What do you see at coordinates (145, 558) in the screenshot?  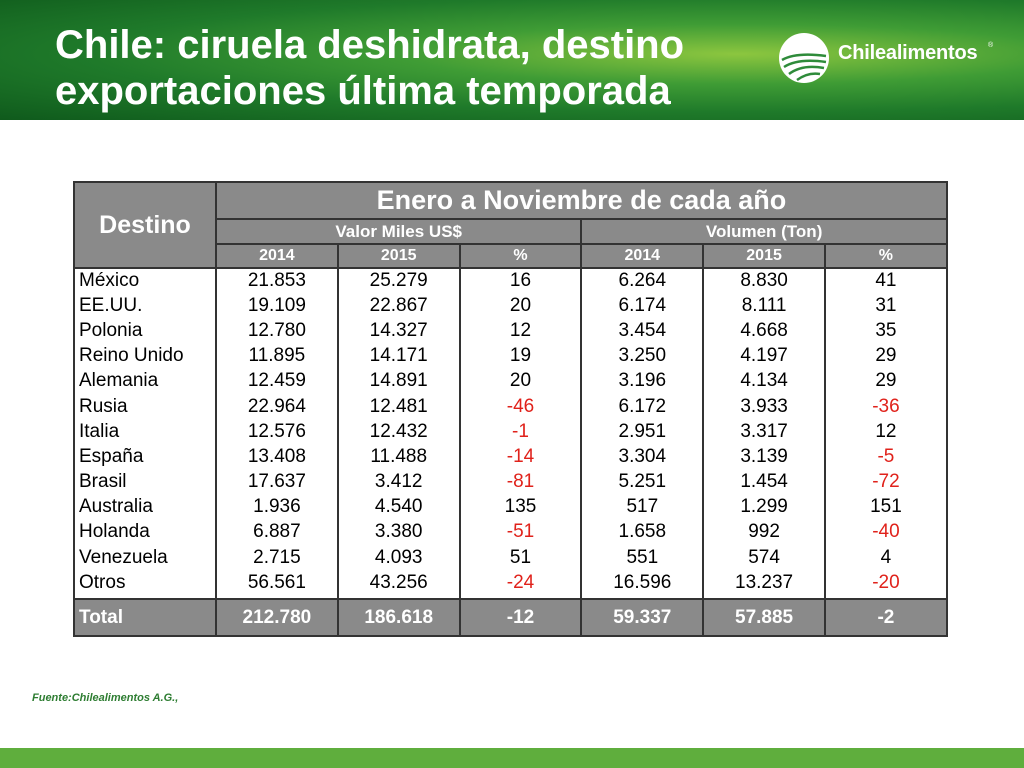 I see `destination-name: Venezuela` at bounding box center [145, 558].